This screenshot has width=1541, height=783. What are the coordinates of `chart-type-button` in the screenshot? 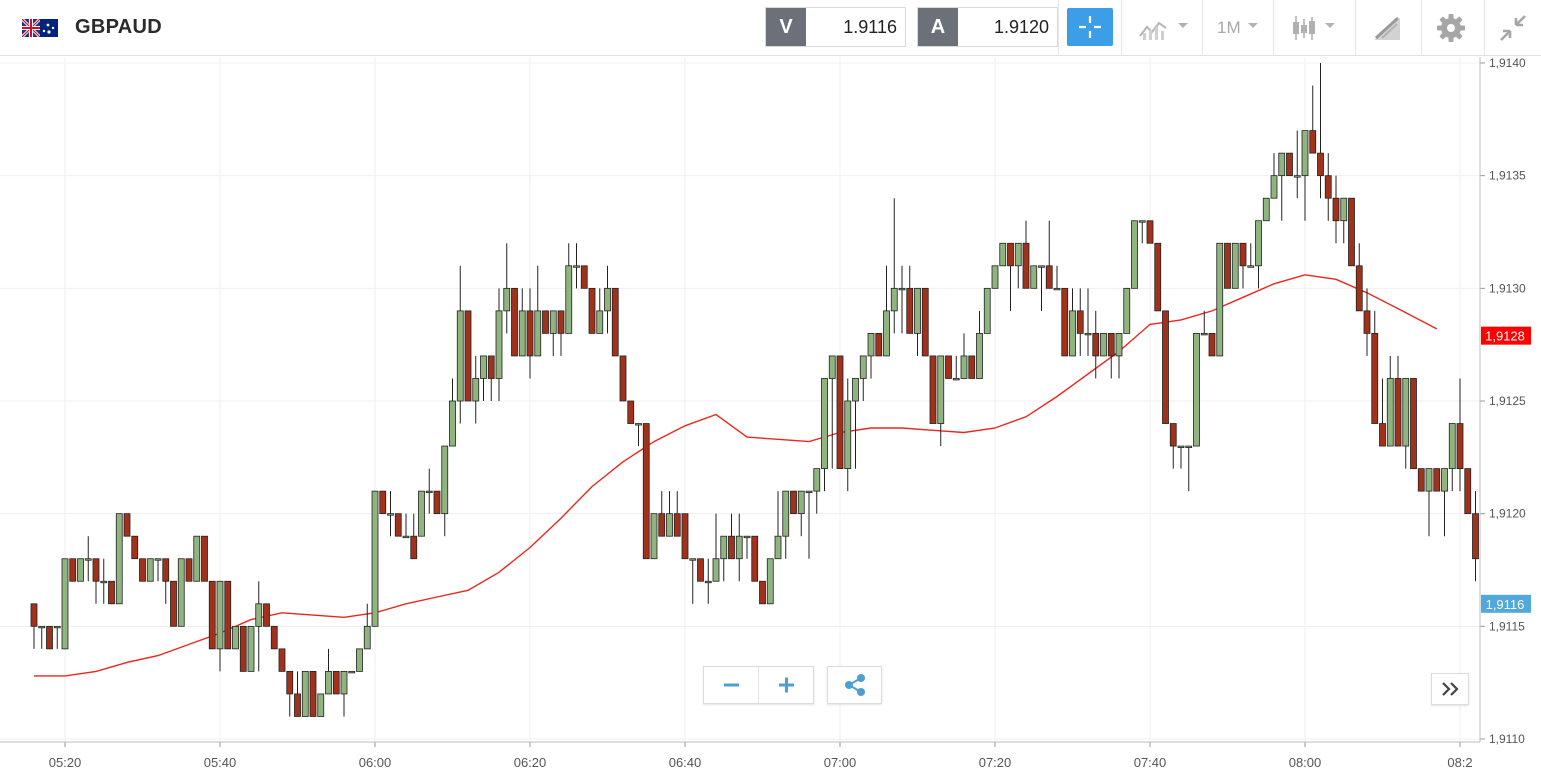 It's located at (1165, 28).